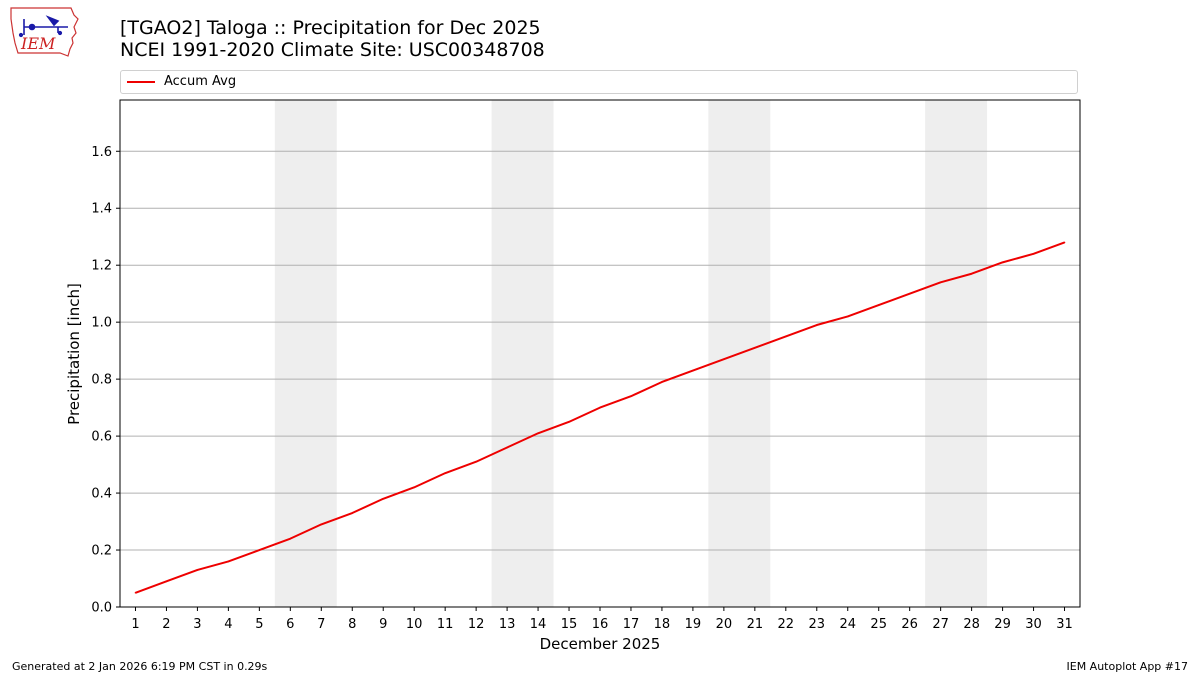 The width and height of the screenshot is (1200, 675). What do you see at coordinates (38, 43) in the screenshot?
I see `iem-logo-text: IEM` at bounding box center [38, 43].